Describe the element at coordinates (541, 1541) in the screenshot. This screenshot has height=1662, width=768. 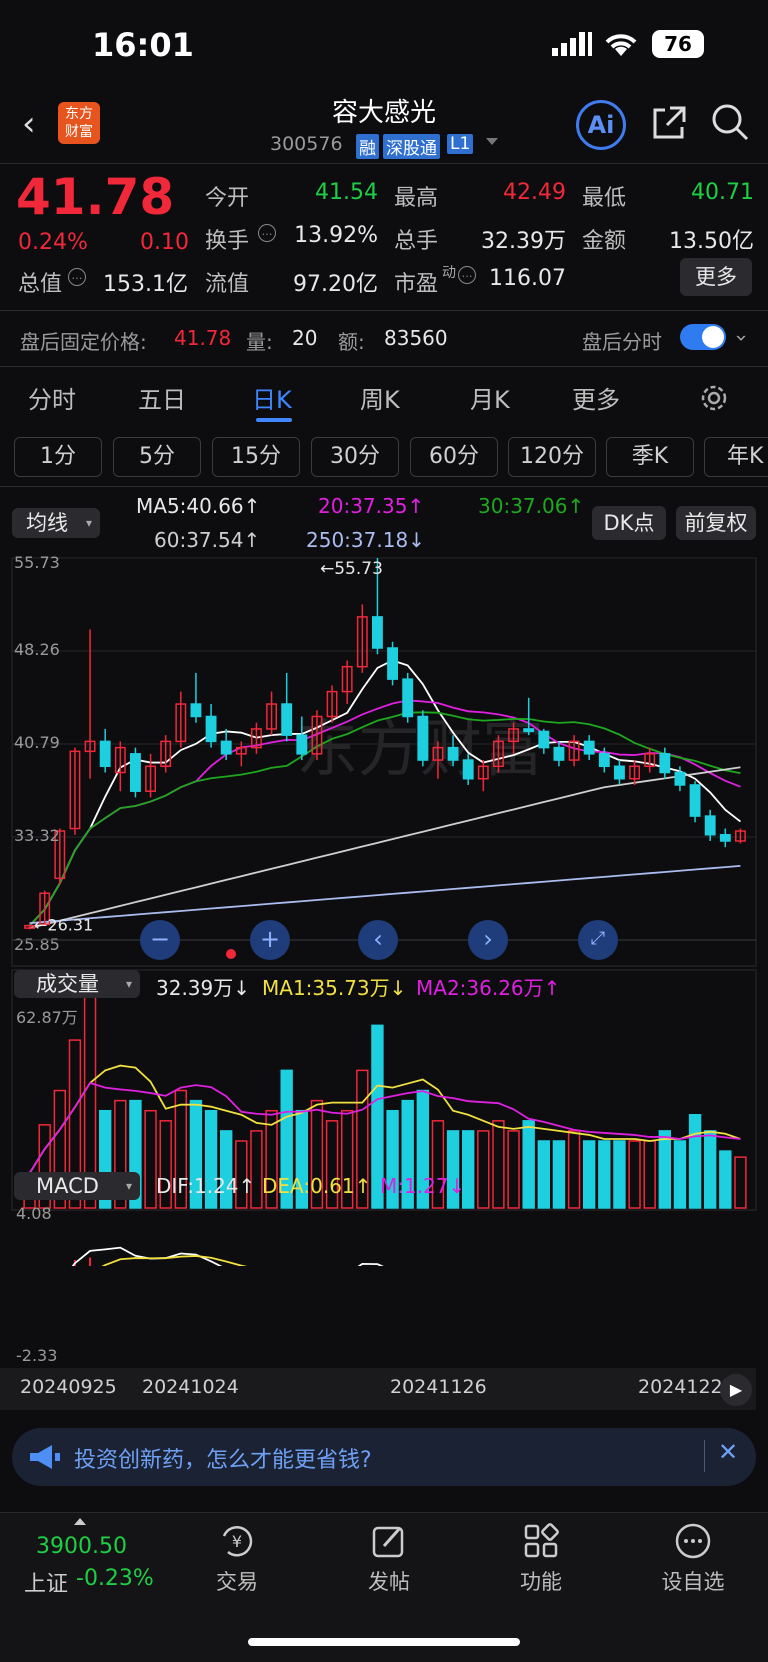
I see `grid-icon` at that location.